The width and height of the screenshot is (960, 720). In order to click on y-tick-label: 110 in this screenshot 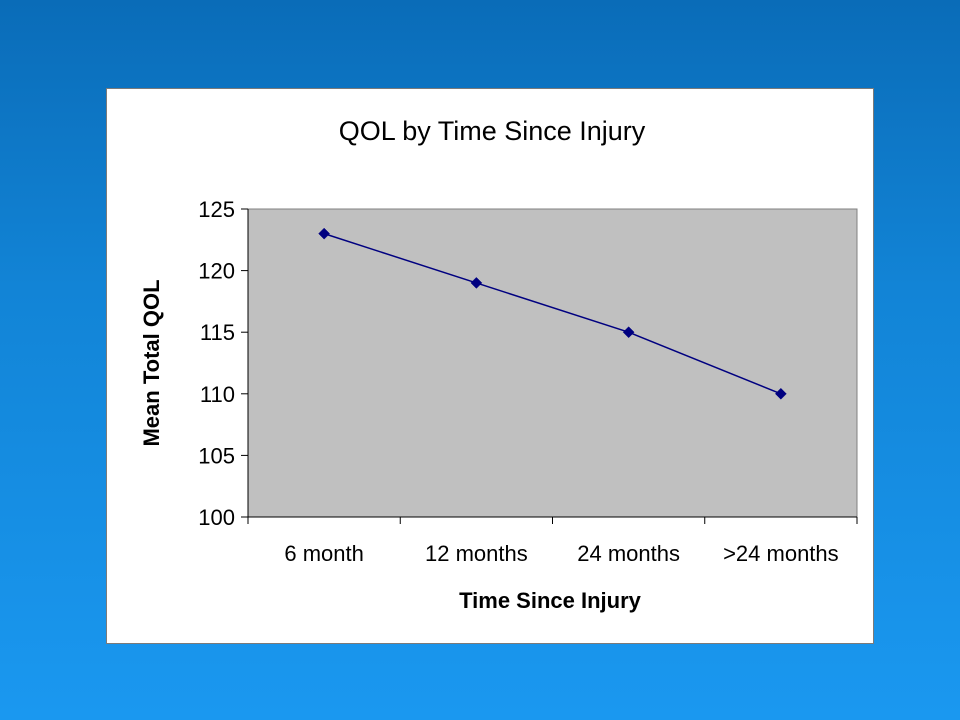, I will do `click(217, 394)`.